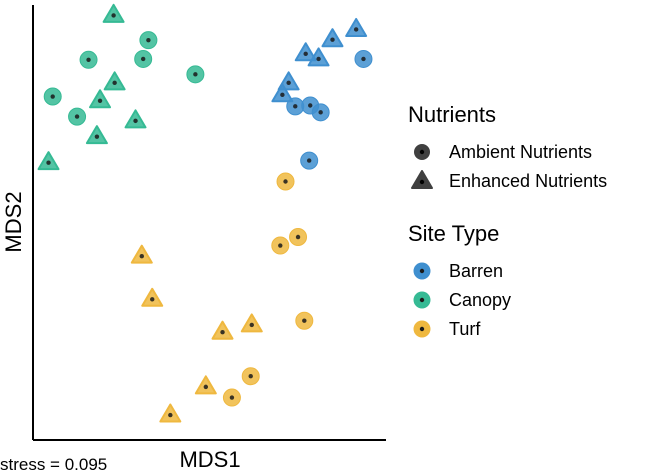  I want to click on legend-item-enhanced: Enhanced Nutrients, so click(509, 180).